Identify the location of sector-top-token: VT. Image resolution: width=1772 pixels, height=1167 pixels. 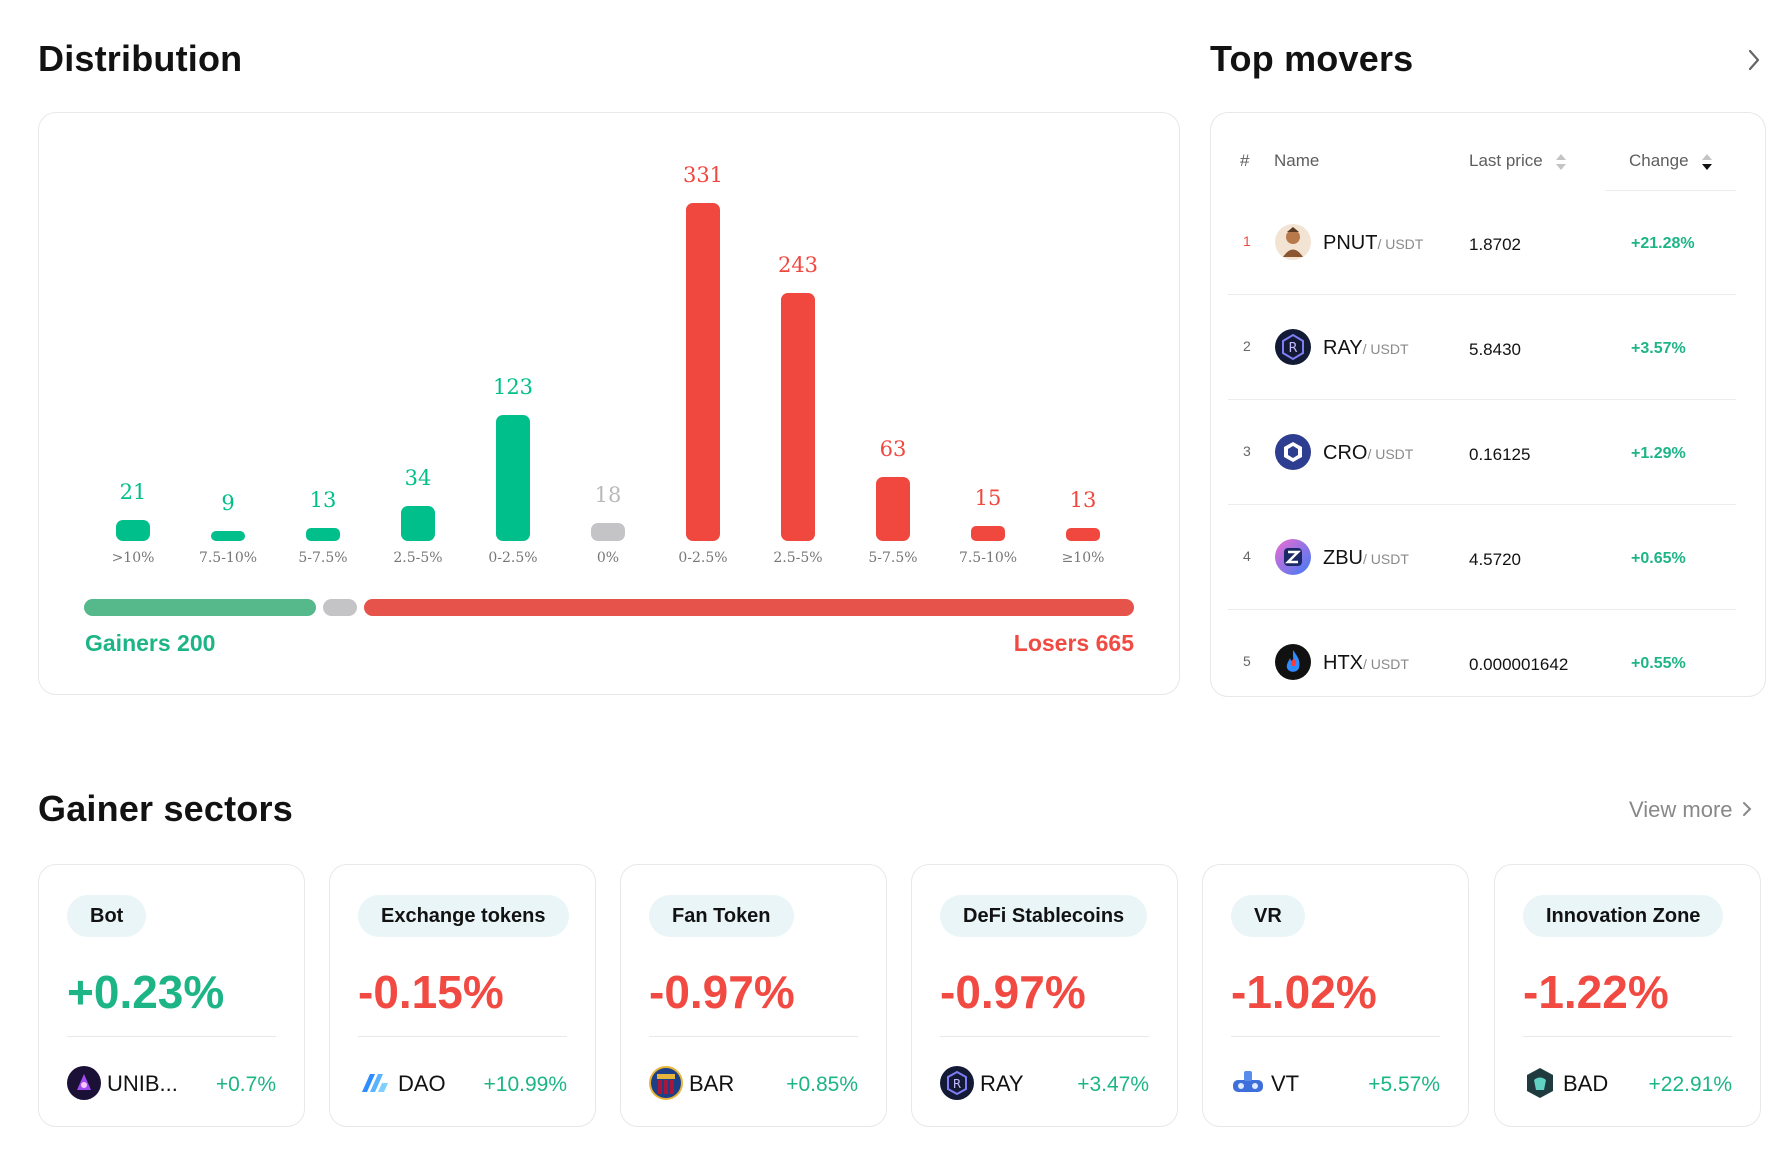
(1285, 1083).